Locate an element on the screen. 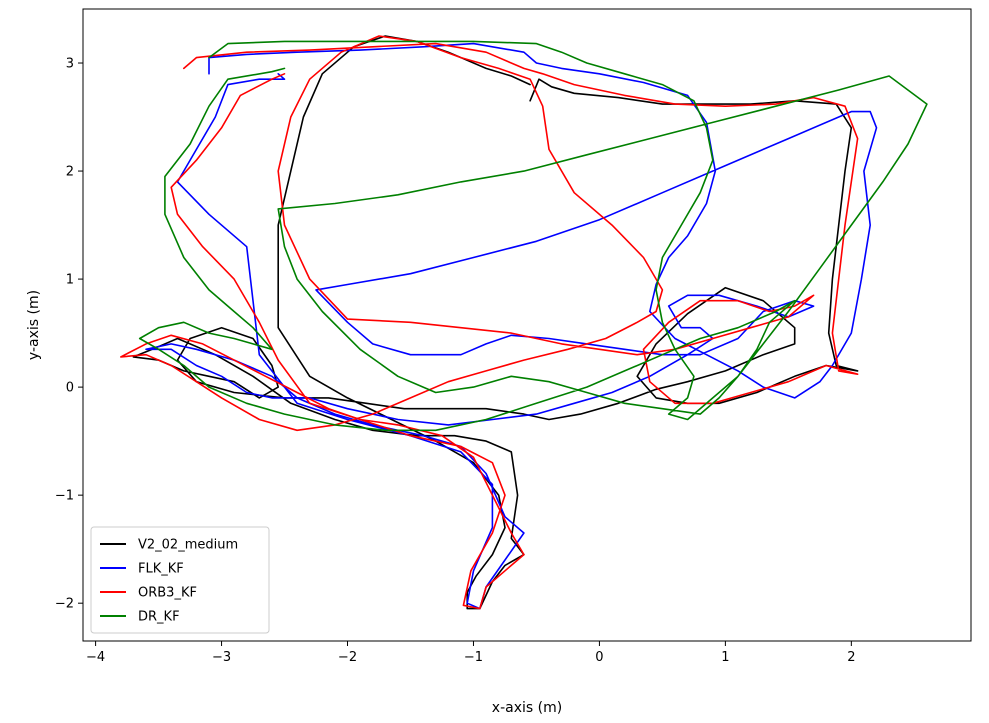  legend-label: V2_02_medium is located at coordinates (188, 545).